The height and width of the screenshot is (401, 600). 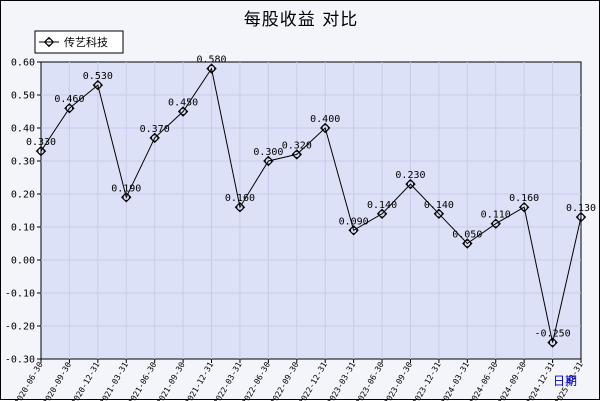 What do you see at coordinates (301, 20) in the screenshot?
I see `chart-title: 每股收益 对比` at bounding box center [301, 20].